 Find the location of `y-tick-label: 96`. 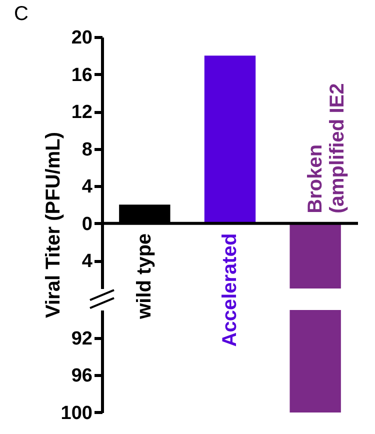

y-tick-label: 96 is located at coordinates (81, 376).